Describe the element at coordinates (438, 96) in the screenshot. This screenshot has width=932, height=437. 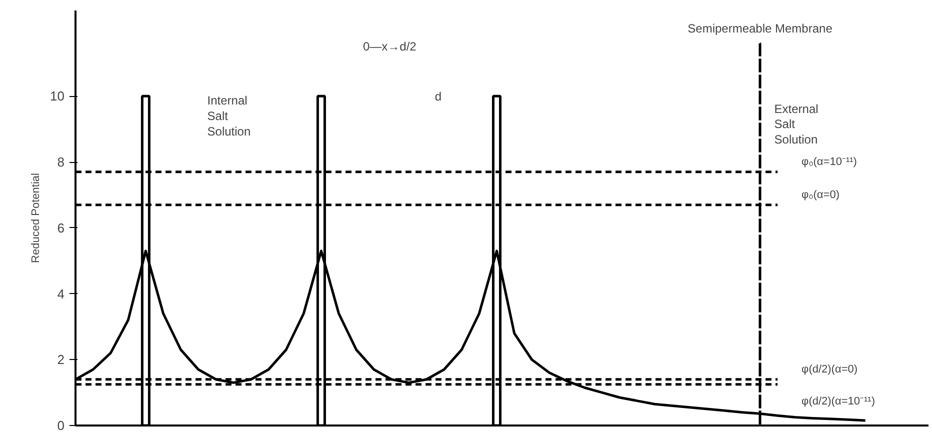
I see `annotation: d` at that location.